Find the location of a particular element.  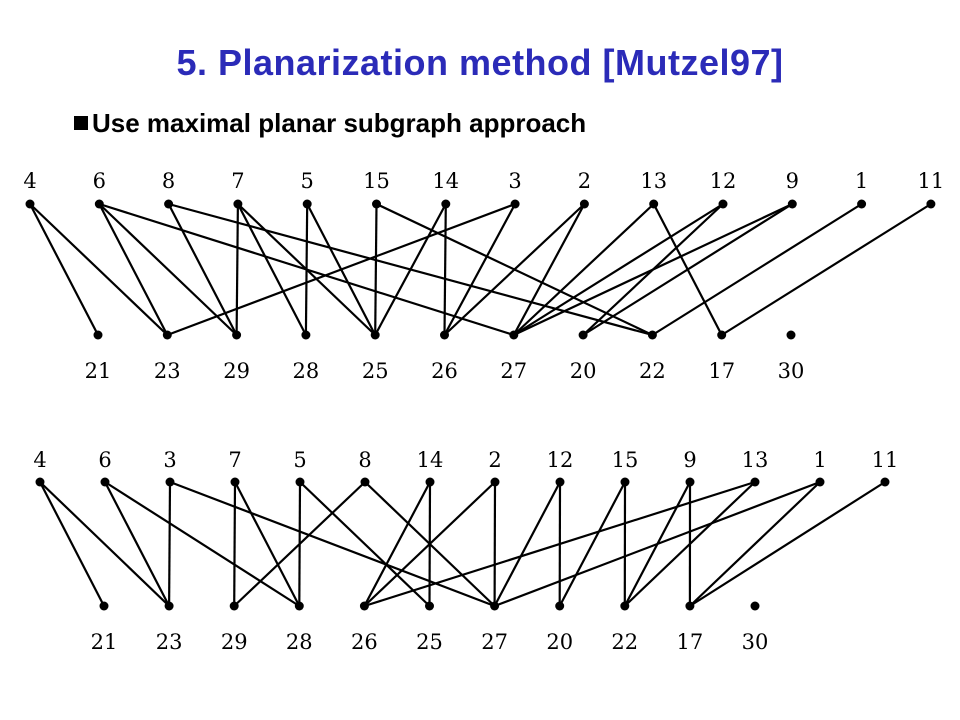

top-vertex-label: 7 is located at coordinates (234, 460).